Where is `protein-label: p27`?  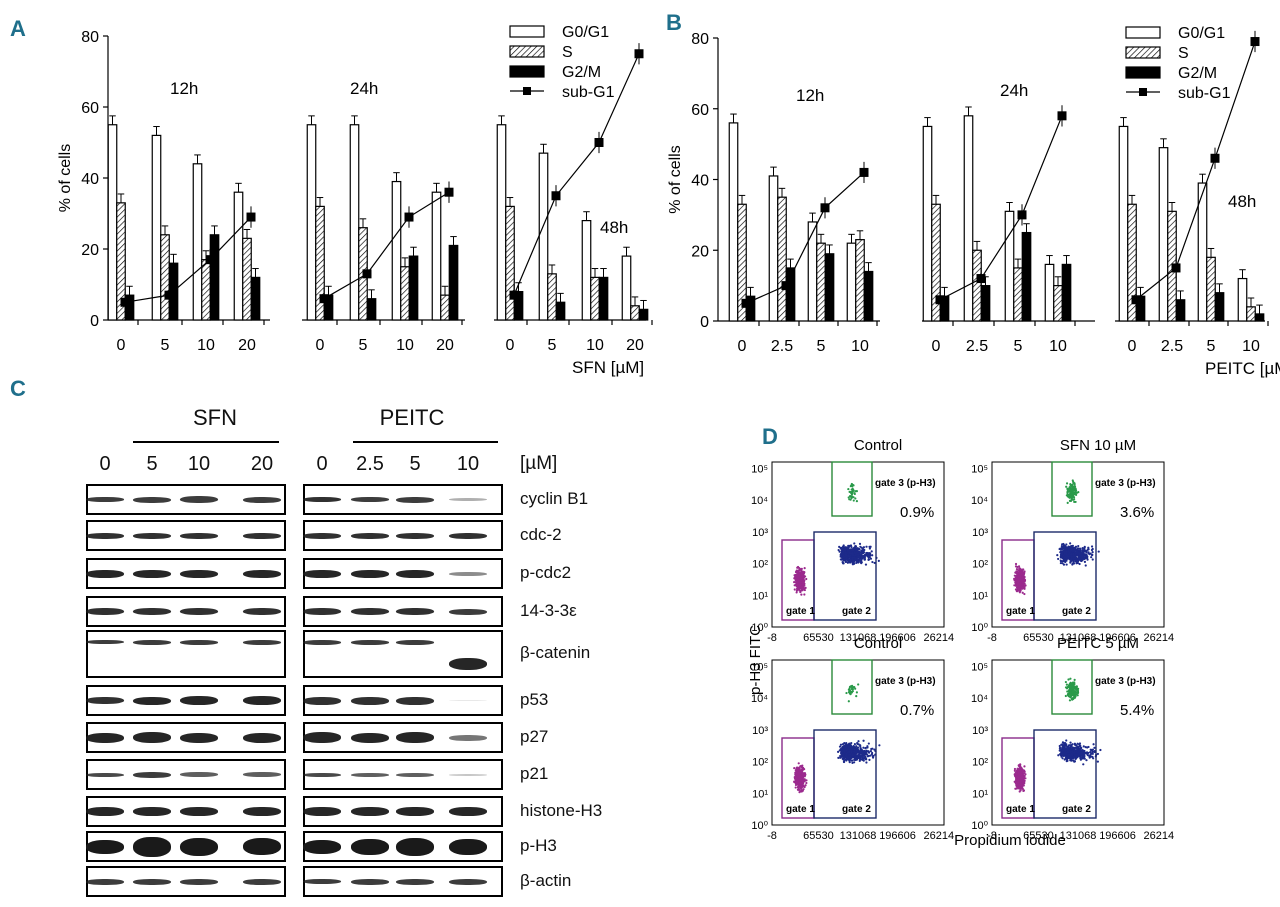 protein-label: p27 is located at coordinates (534, 736).